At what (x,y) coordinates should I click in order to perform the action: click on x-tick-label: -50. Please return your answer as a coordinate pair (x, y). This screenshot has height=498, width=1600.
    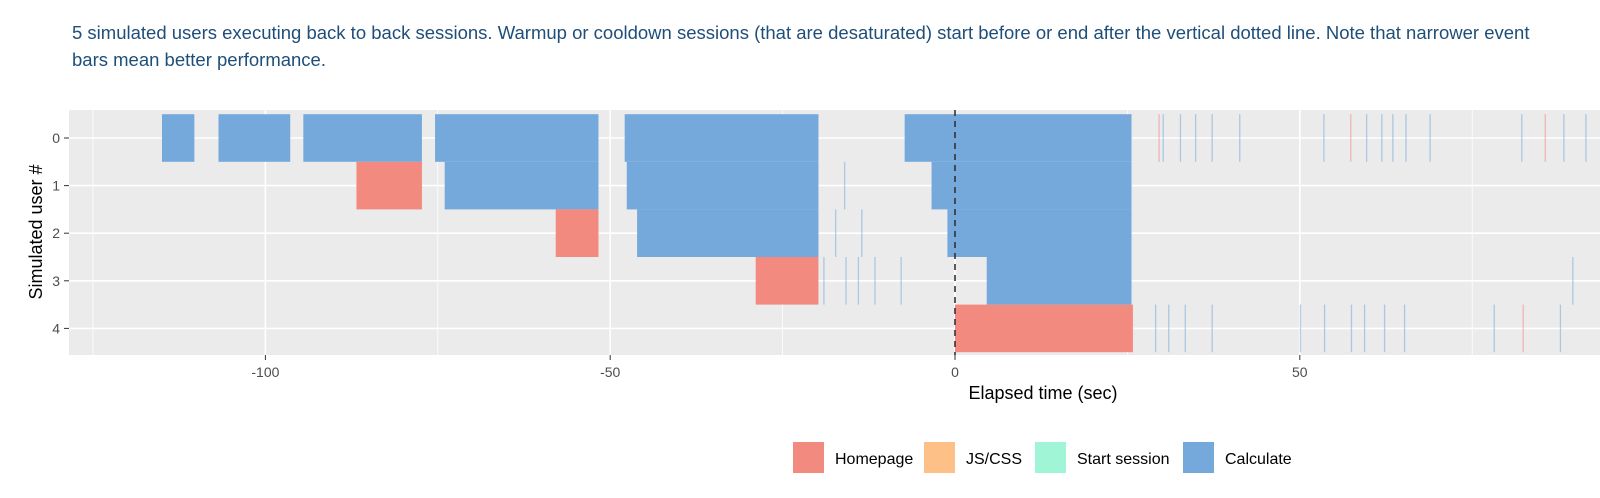
    Looking at the image, I should click on (610, 372).